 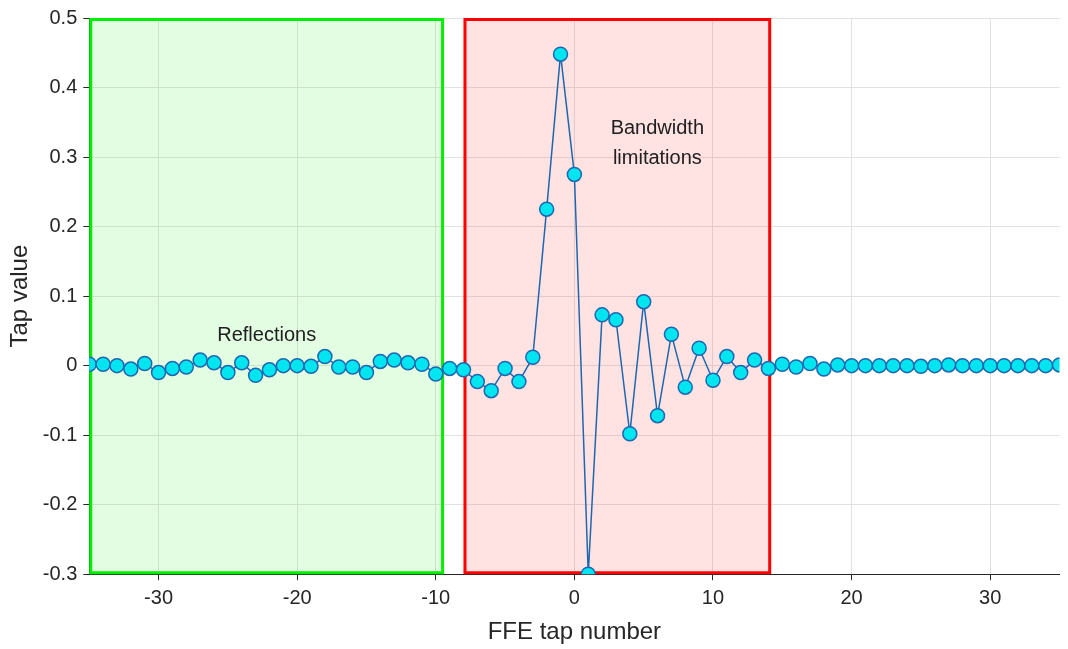 I want to click on x-axis-title: FFE tap number, so click(x=574, y=631).